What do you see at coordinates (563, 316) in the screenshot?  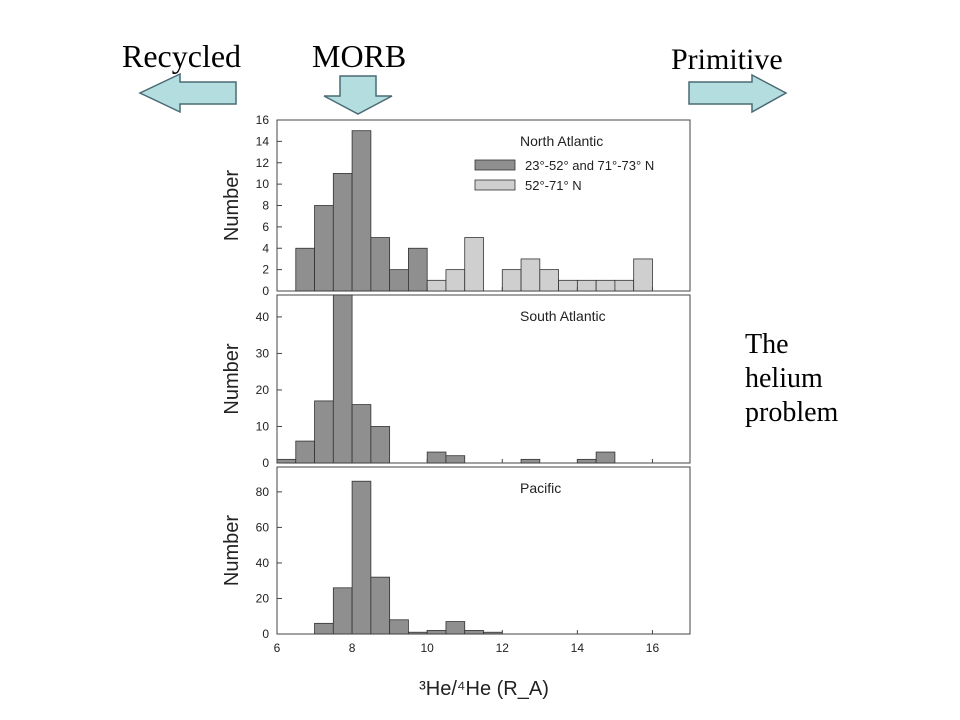 I see `panel-title: South Atlantic` at bounding box center [563, 316].